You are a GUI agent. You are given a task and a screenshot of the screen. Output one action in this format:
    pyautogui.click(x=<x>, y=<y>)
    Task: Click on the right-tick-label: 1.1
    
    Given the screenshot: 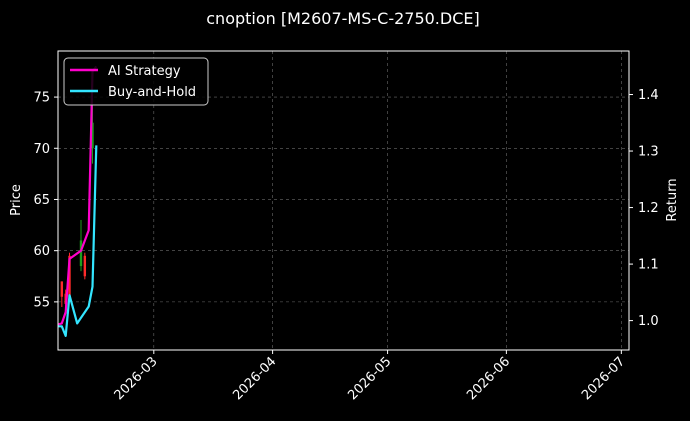 What is the action you would take?
    pyautogui.click(x=648, y=265)
    